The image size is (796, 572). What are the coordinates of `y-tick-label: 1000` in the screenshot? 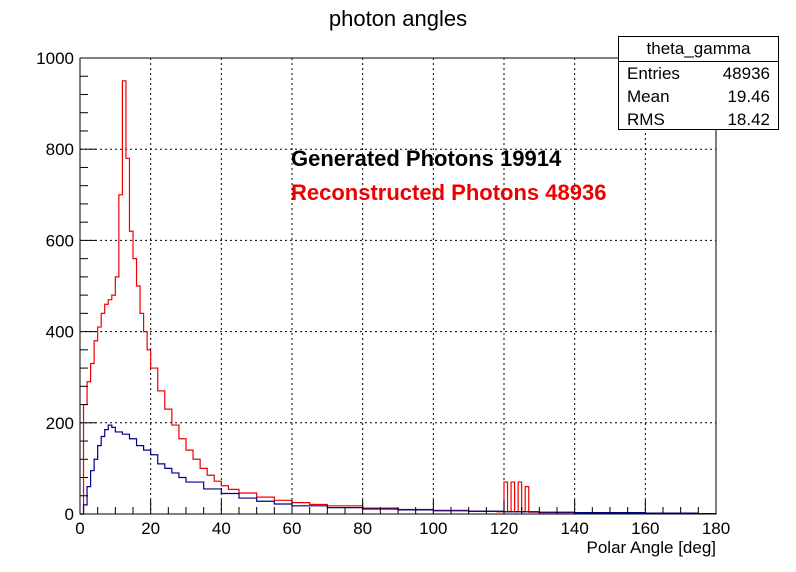 It's located at (55, 58).